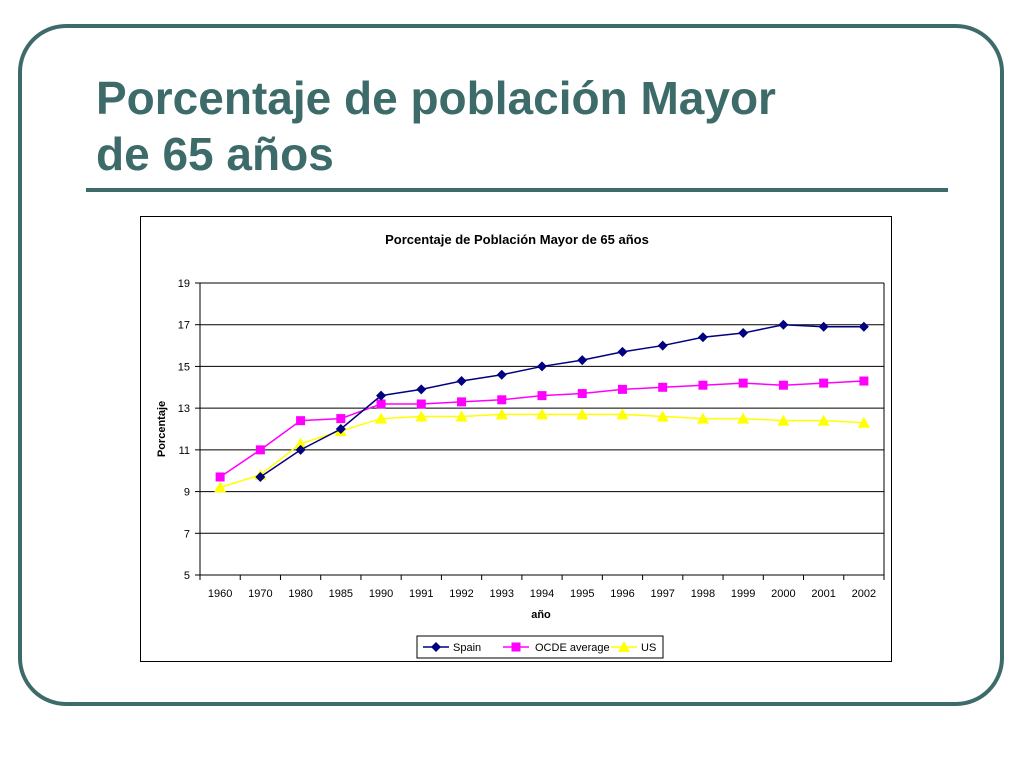  I want to click on y-tick-label-13: 13, so click(184, 409).